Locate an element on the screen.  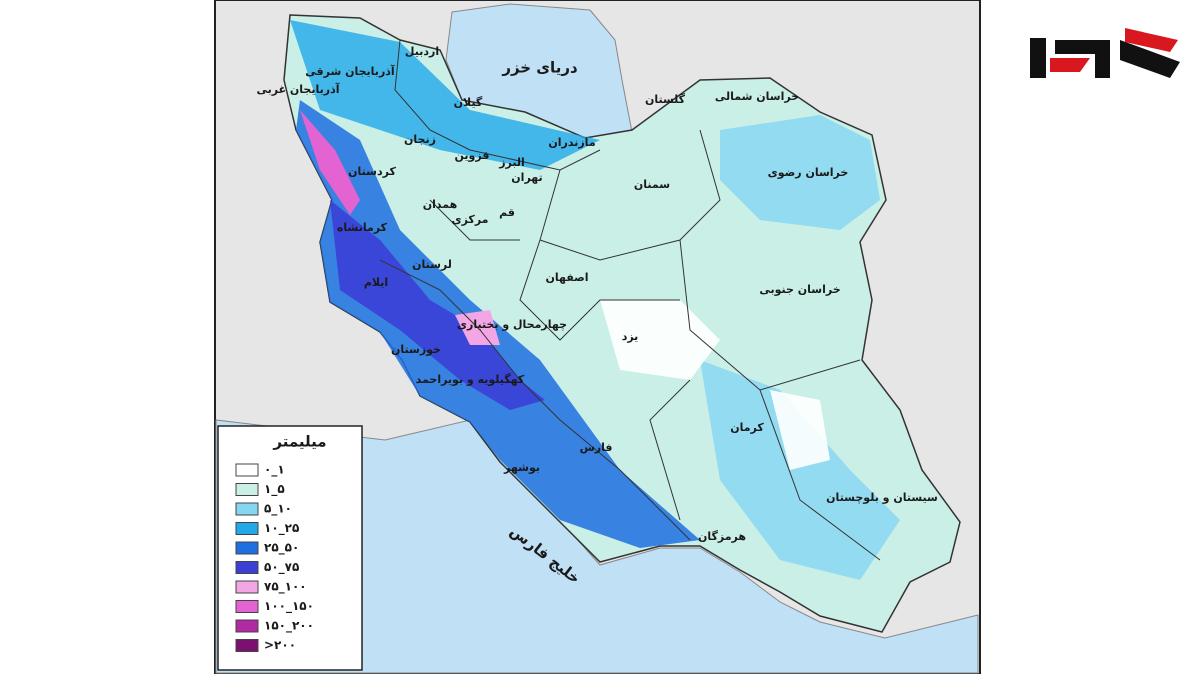
province-label: گیلان is located at coordinates (468, 102).